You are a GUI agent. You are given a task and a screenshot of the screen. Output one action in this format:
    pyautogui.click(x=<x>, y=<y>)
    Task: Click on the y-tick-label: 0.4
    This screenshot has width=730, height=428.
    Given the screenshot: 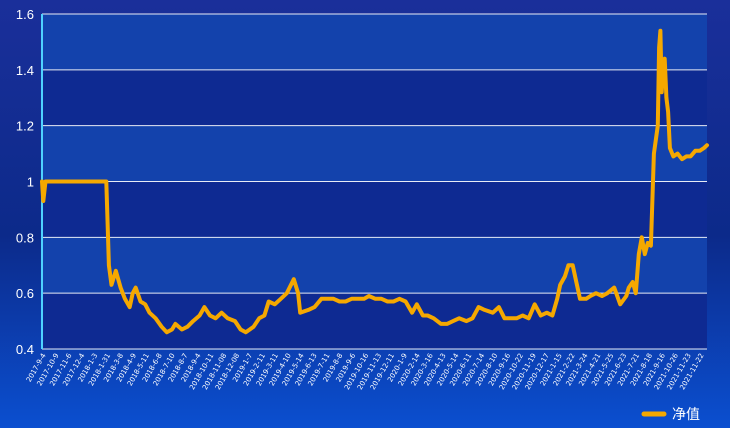 What is the action you would take?
    pyautogui.click(x=25, y=349)
    